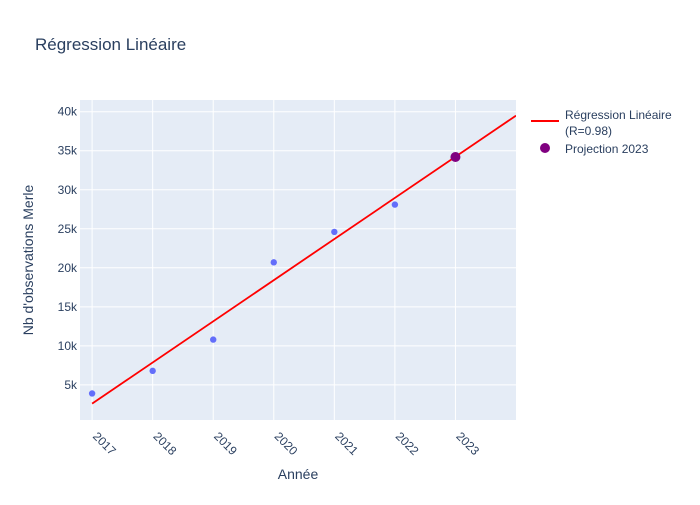 This screenshot has width=700, height=505. What do you see at coordinates (28, 260) in the screenshot?
I see `y-axis-label: Nb d'observations Merle` at bounding box center [28, 260].